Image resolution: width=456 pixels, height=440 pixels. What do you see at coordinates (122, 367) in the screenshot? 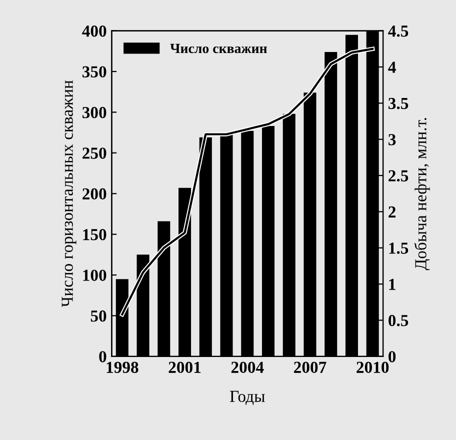
I see `x-tick-label: 1998` at bounding box center [122, 367].